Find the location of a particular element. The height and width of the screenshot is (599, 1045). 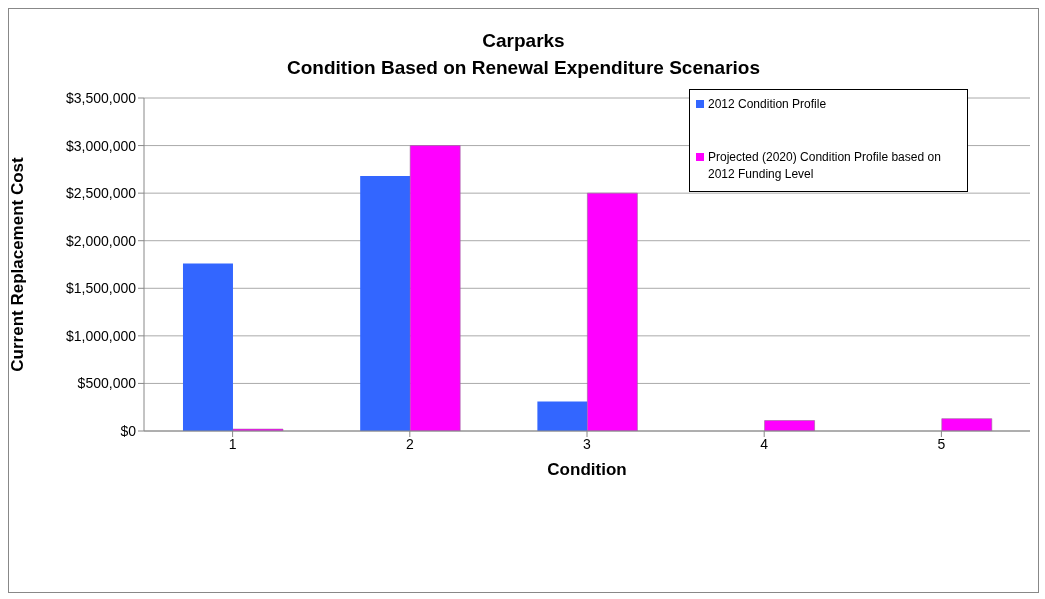

x-tick-label: 2 is located at coordinates (409, 443).